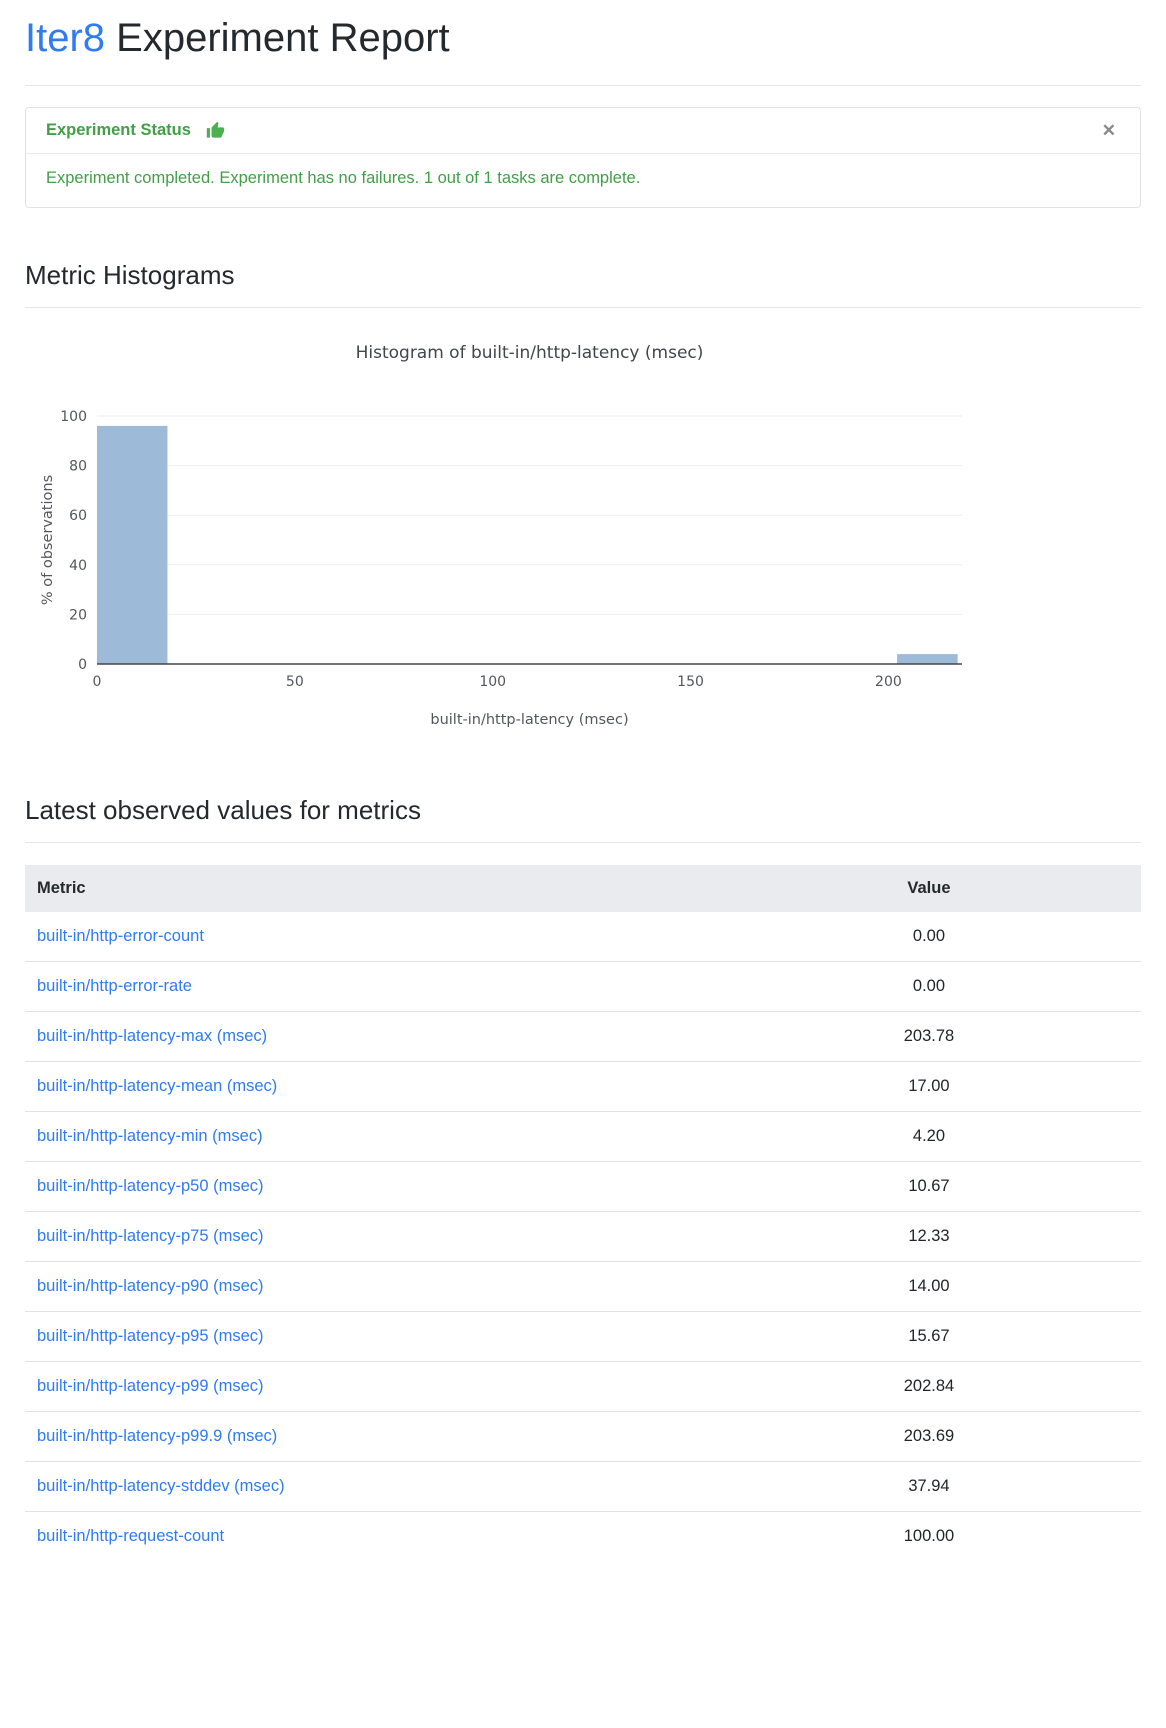 The image size is (1166, 1728). Describe the element at coordinates (371, 1086) in the screenshot. I see `metric-cell: built-in/http-latency-mean (msec)` at that location.